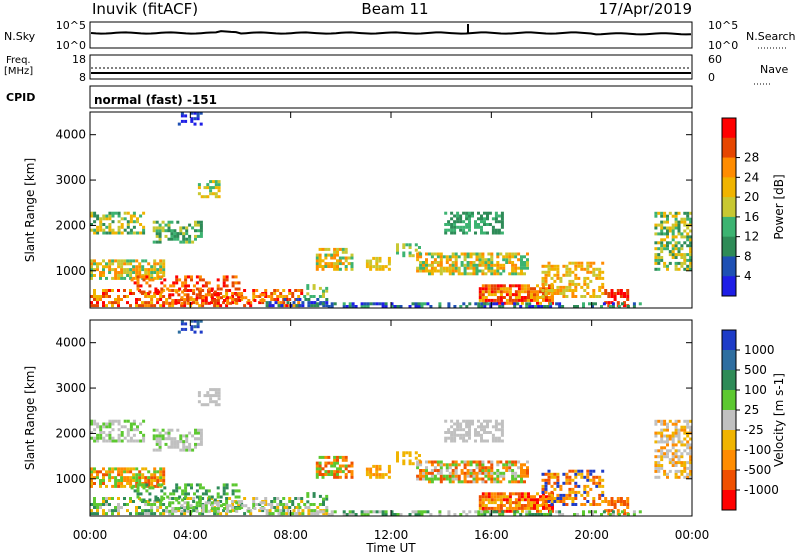 The height and width of the screenshot is (554, 800). Describe the element at coordinates (70, 388) in the screenshot. I see `y-tick-label: 3000` at that location.